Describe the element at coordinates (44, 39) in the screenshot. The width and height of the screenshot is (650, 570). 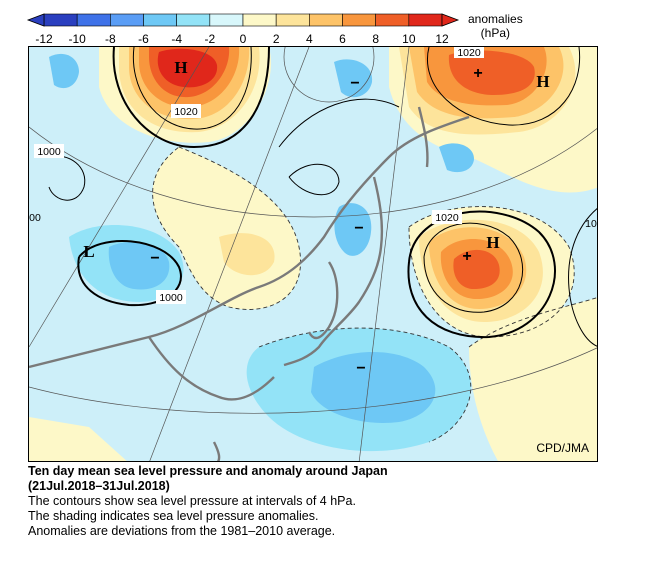
I see `colorbar-tick-label: -12` at that location.